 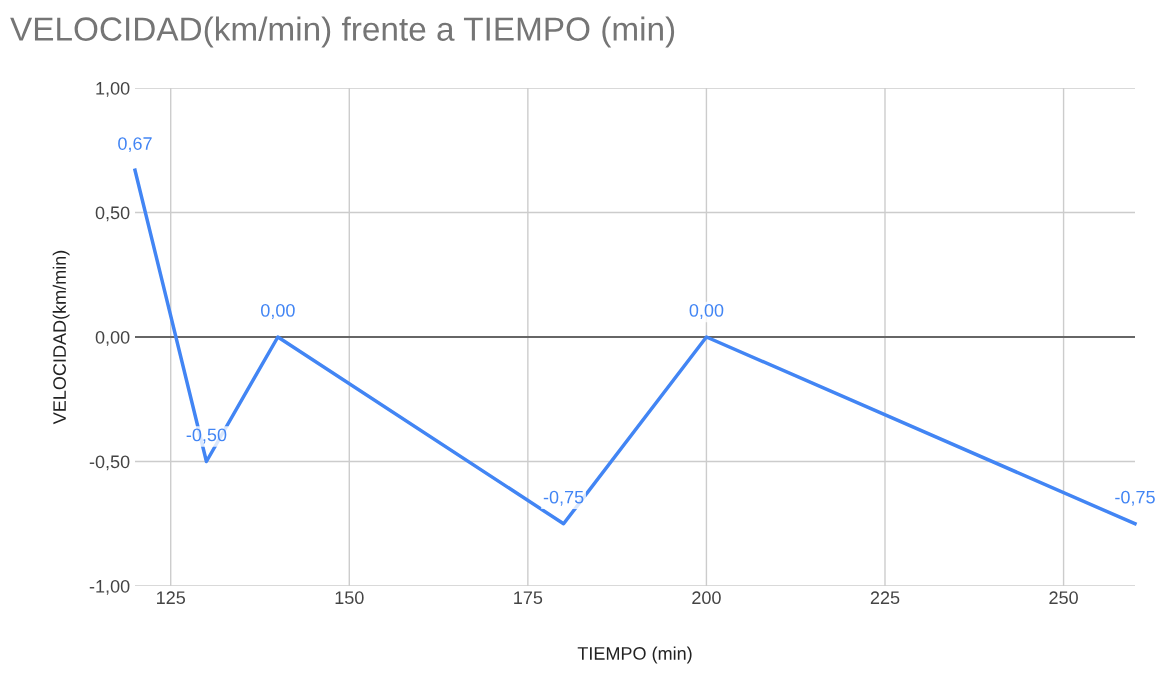 I want to click on x-tick-label: 225, so click(x=885, y=598).